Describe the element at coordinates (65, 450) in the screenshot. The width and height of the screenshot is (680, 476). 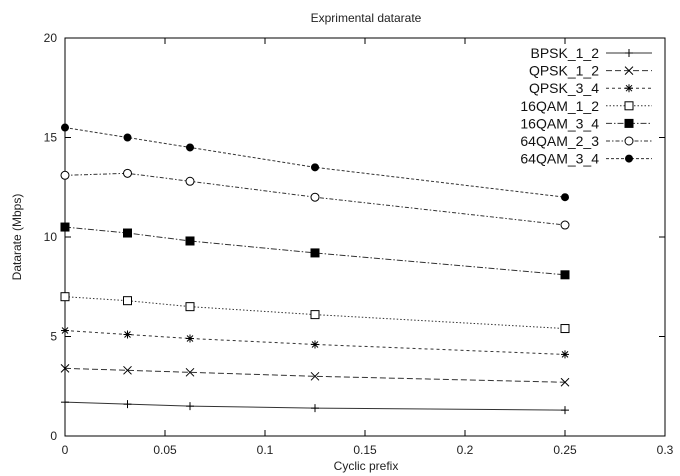
I see `x-tick-label: 0` at that location.